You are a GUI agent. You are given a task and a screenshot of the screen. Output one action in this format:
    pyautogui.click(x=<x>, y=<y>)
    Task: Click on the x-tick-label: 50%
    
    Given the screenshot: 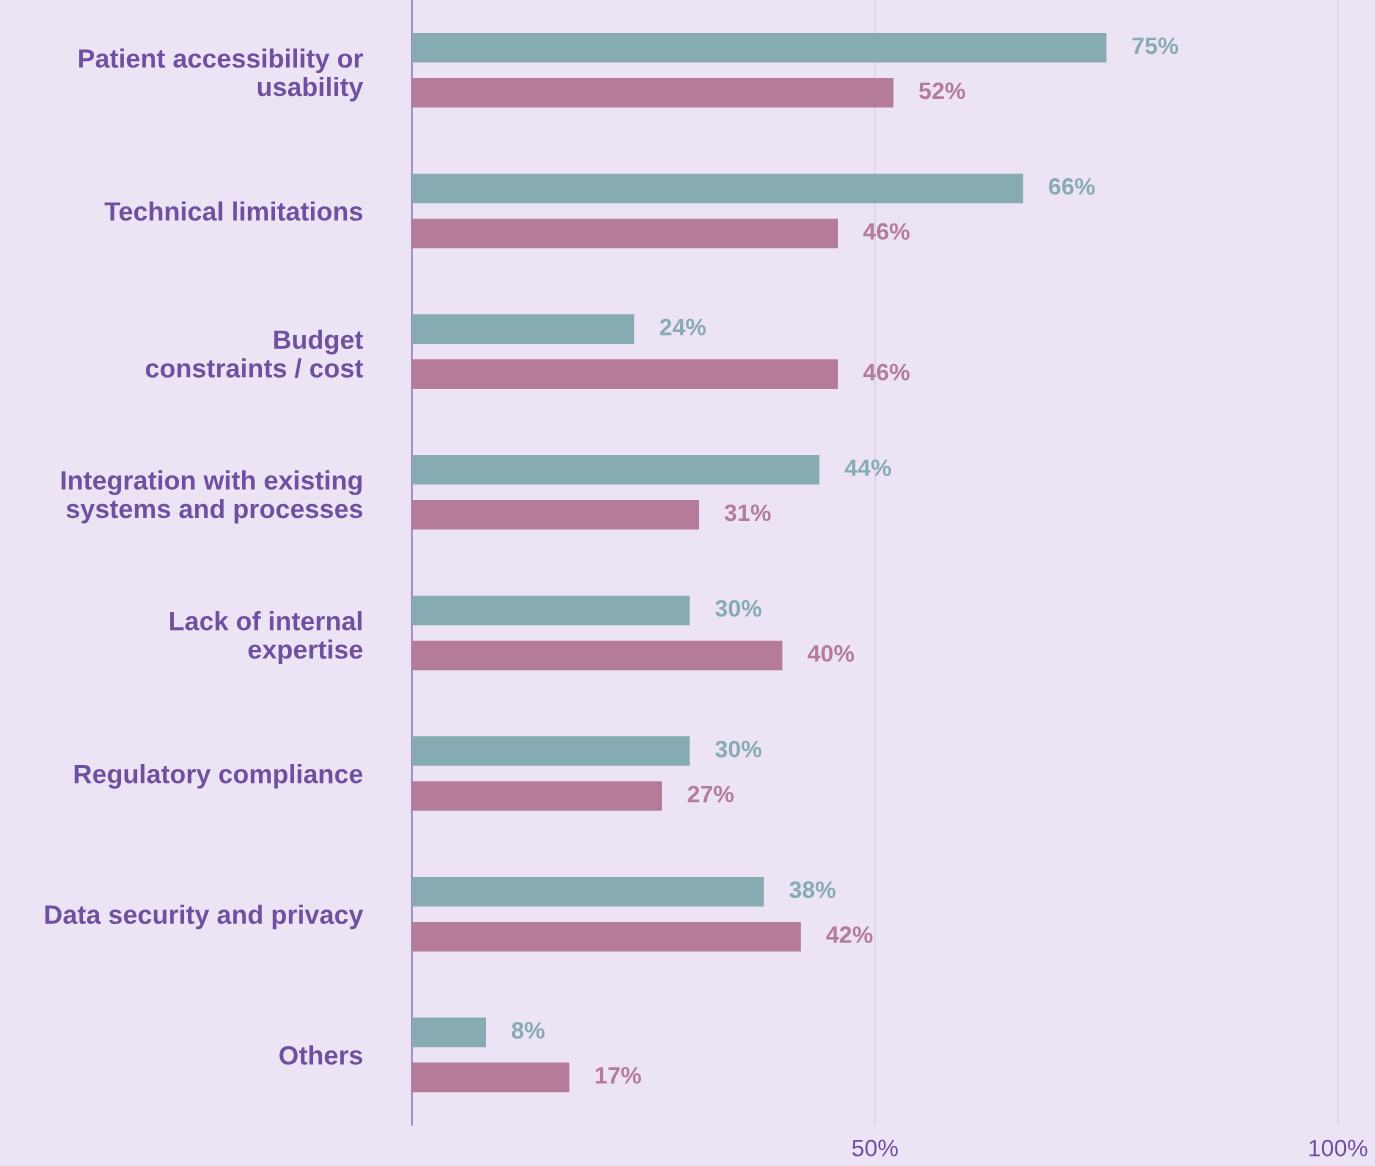 What is the action you would take?
    pyautogui.click(x=875, y=1148)
    